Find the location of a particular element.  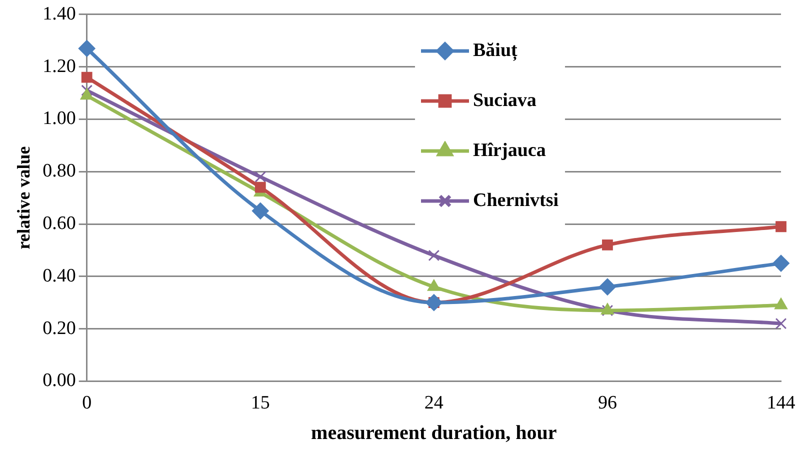

legend-label: Chernivtsi is located at coordinates (515, 201).